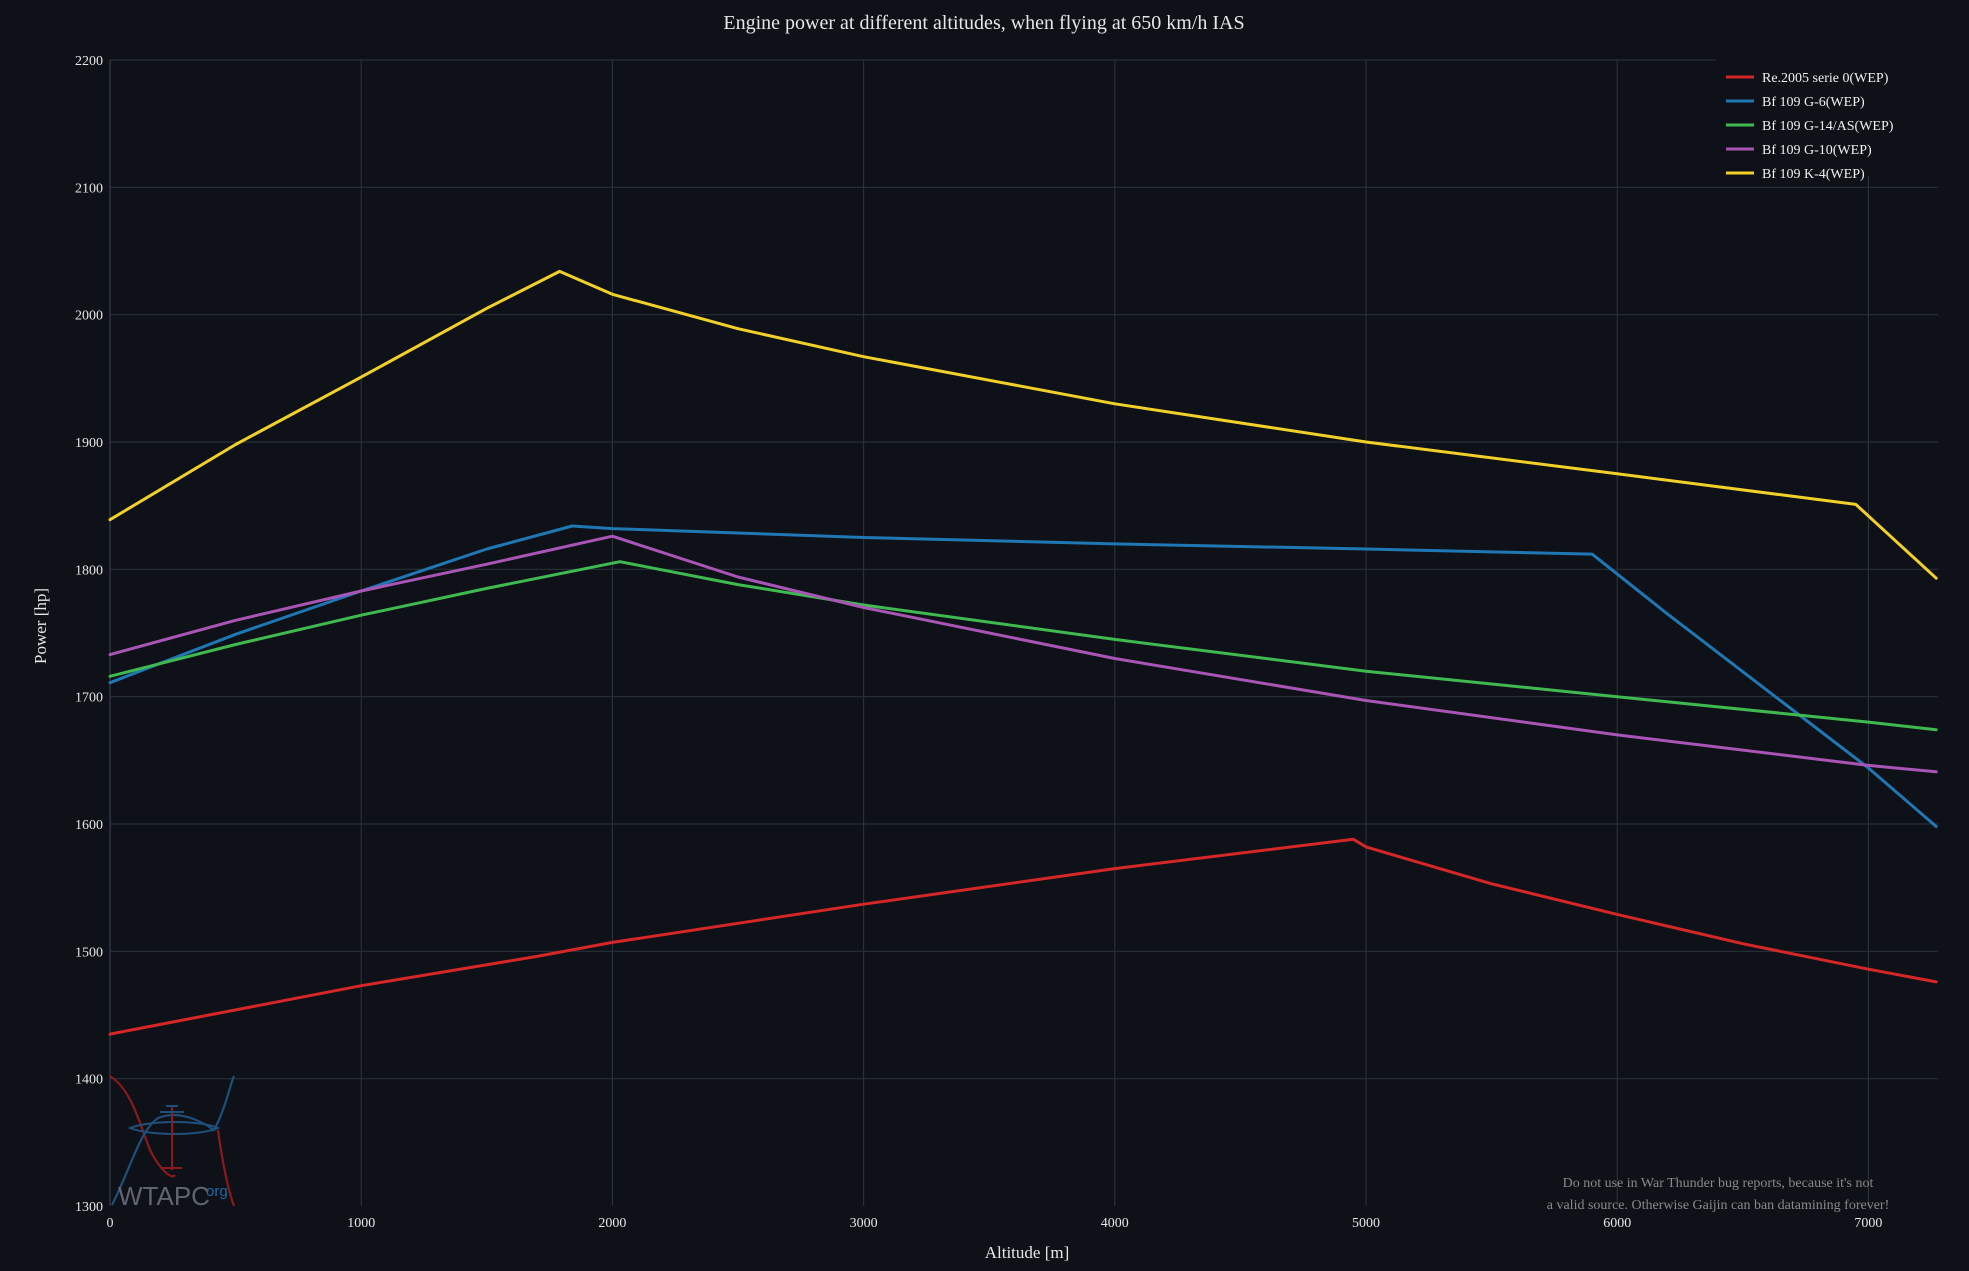 This screenshot has height=1271, width=1969. What do you see at coordinates (226, 1168) in the screenshot?
I see `logo-red-curve-right` at bounding box center [226, 1168].